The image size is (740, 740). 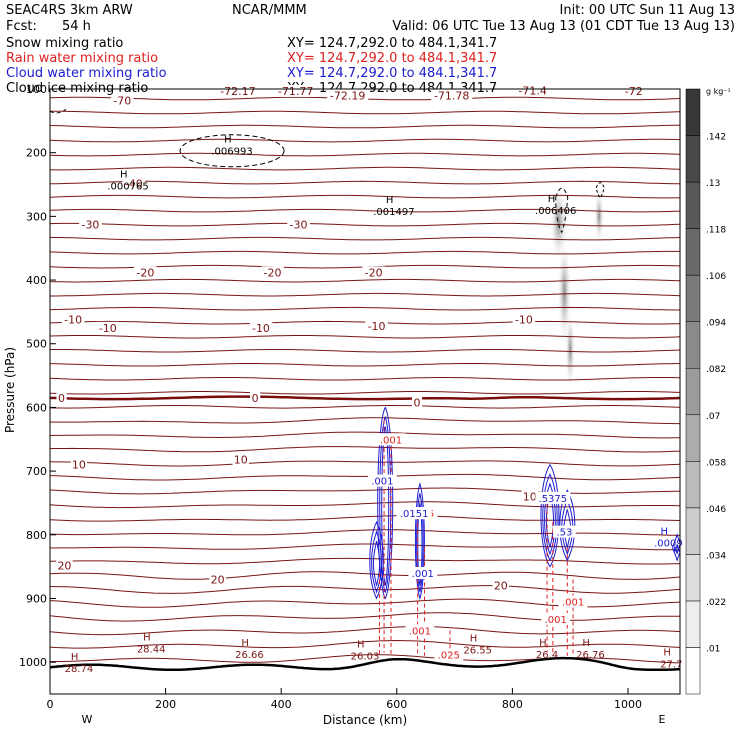 I want to click on isotherm-label: -71.4, so click(x=532, y=90).